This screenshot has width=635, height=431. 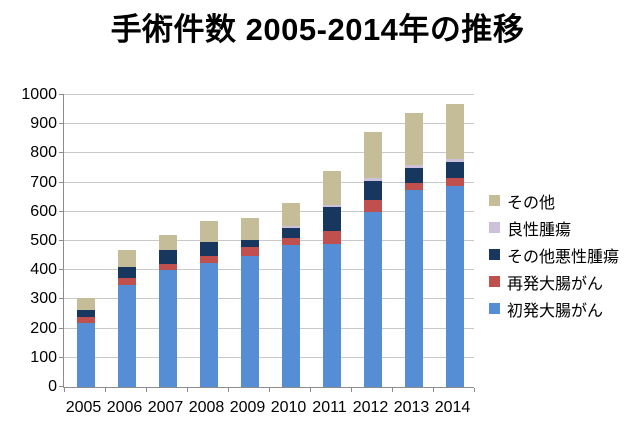 What do you see at coordinates (124, 407) in the screenshot?
I see `x-axis-label: 2006` at bounding box center [124, 407].